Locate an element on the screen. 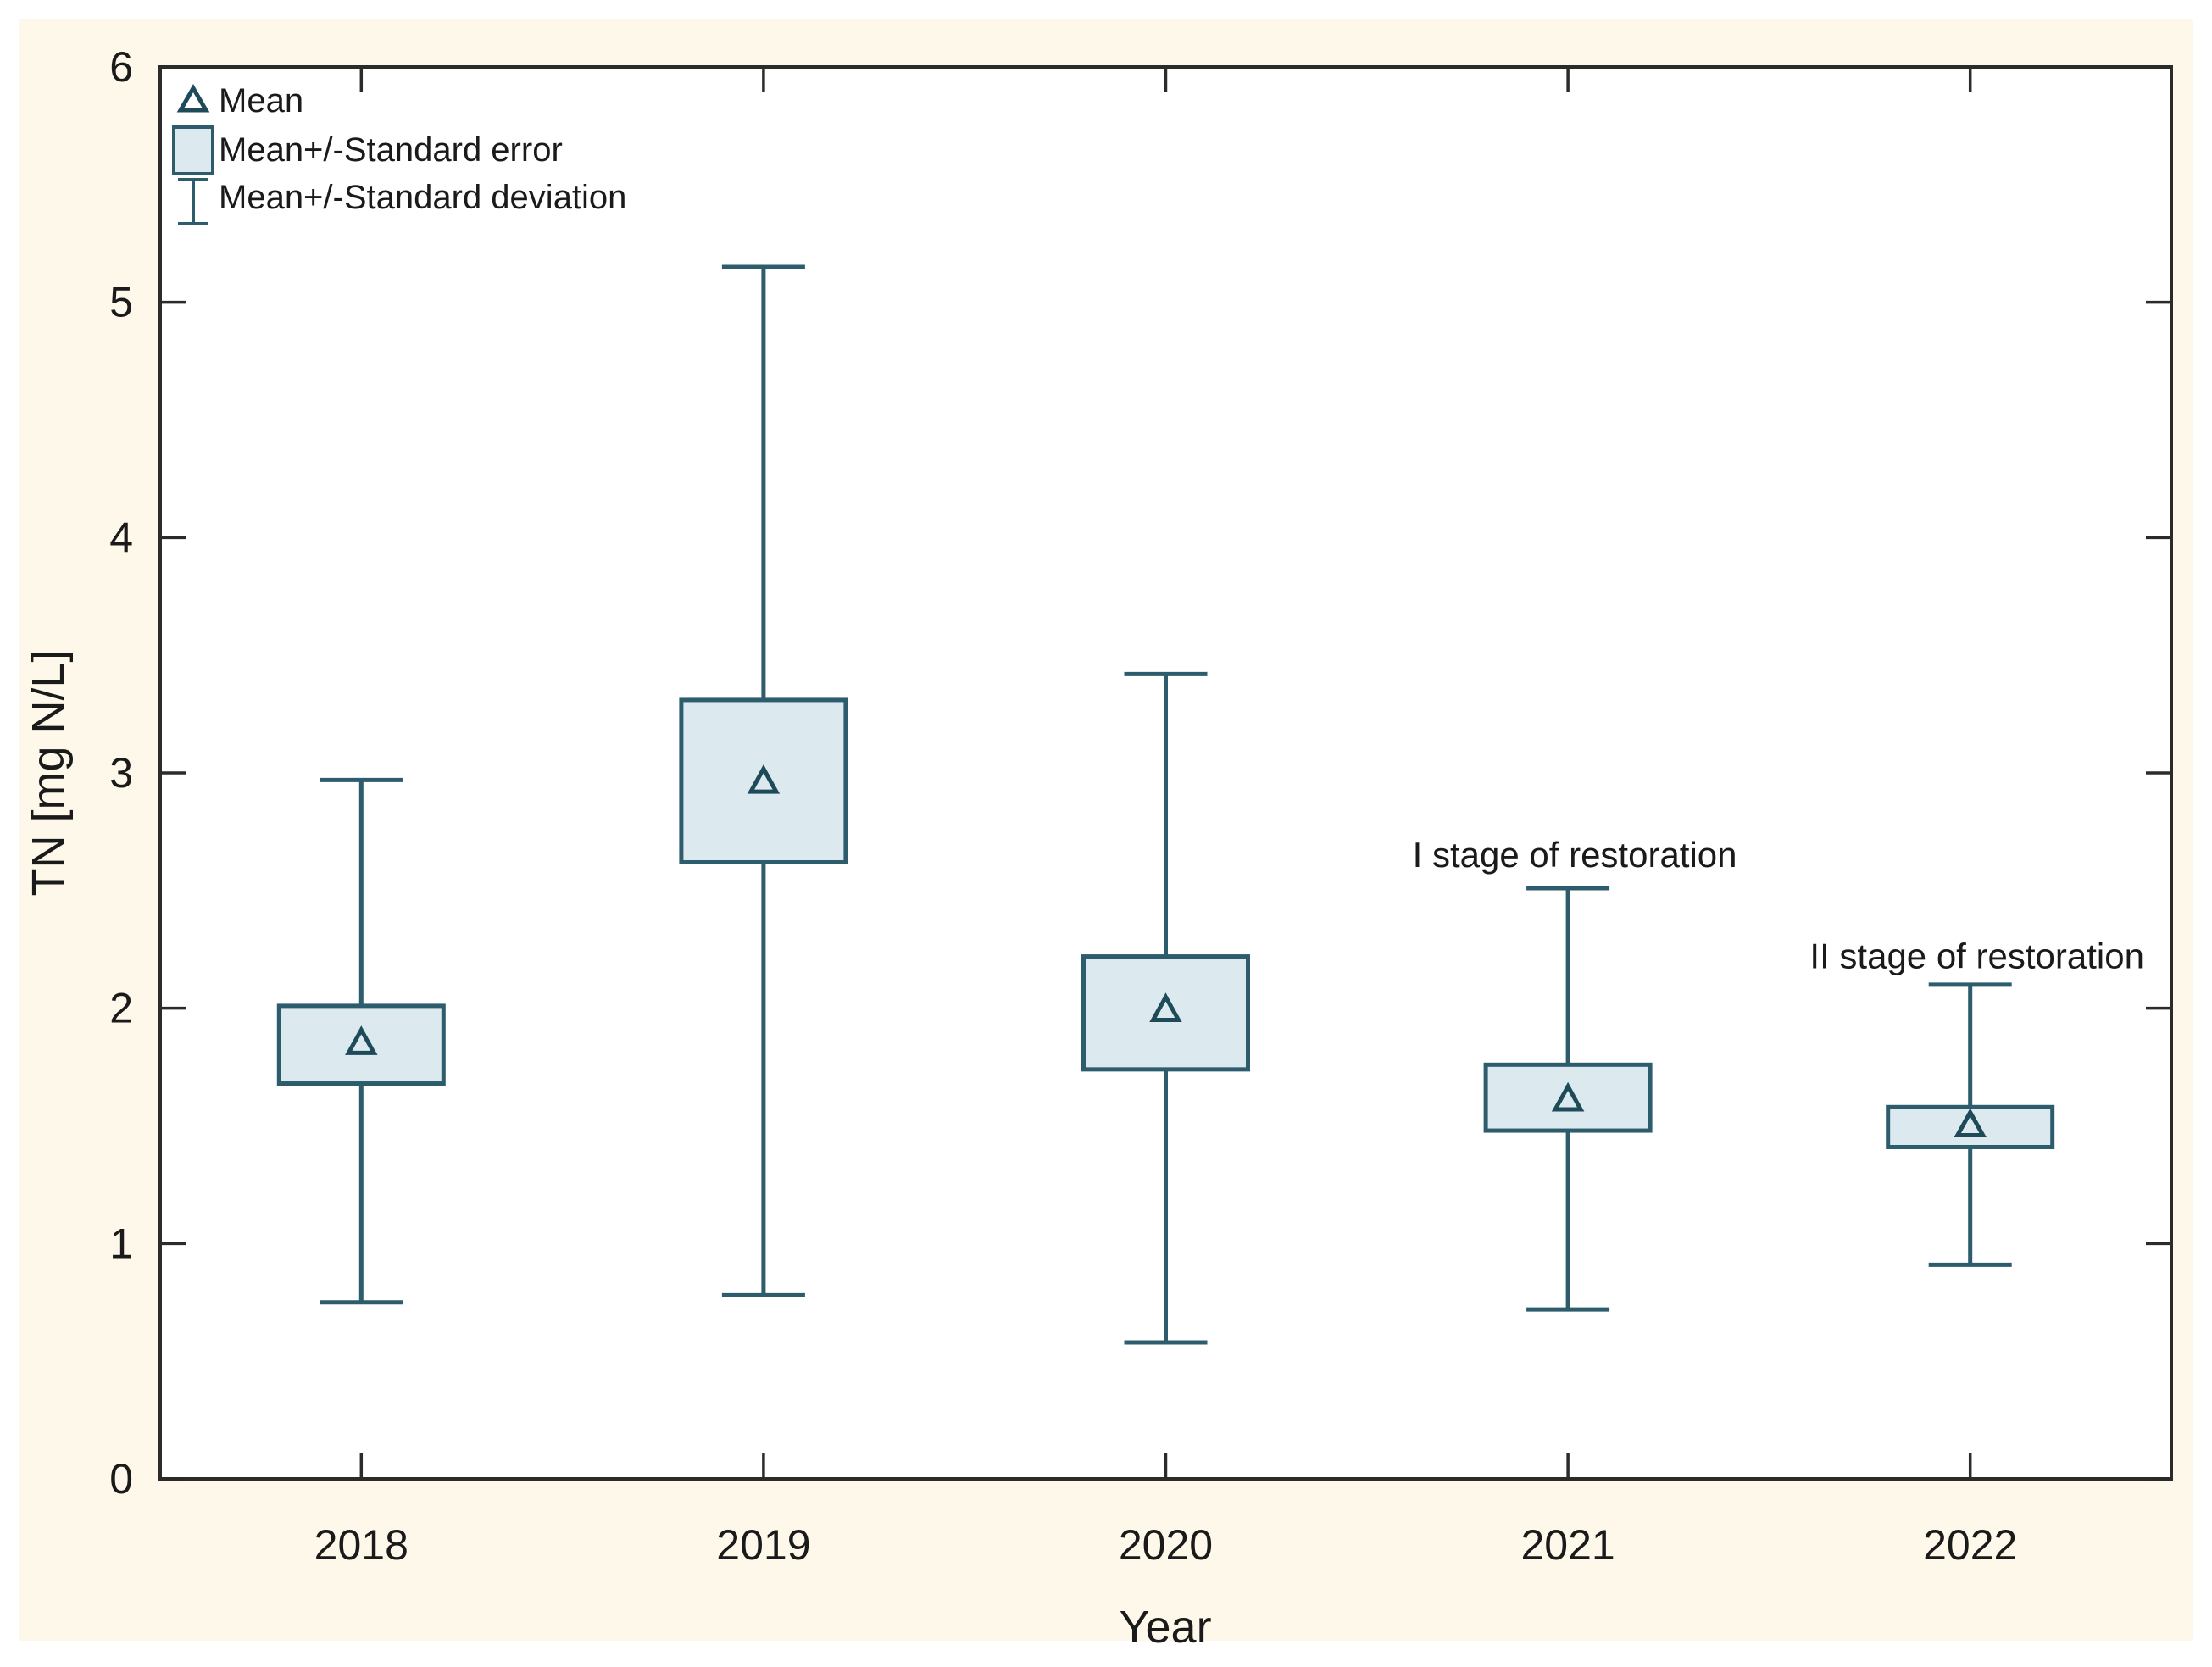  y-tick-label: 3 is located at coordinates (121, 773).